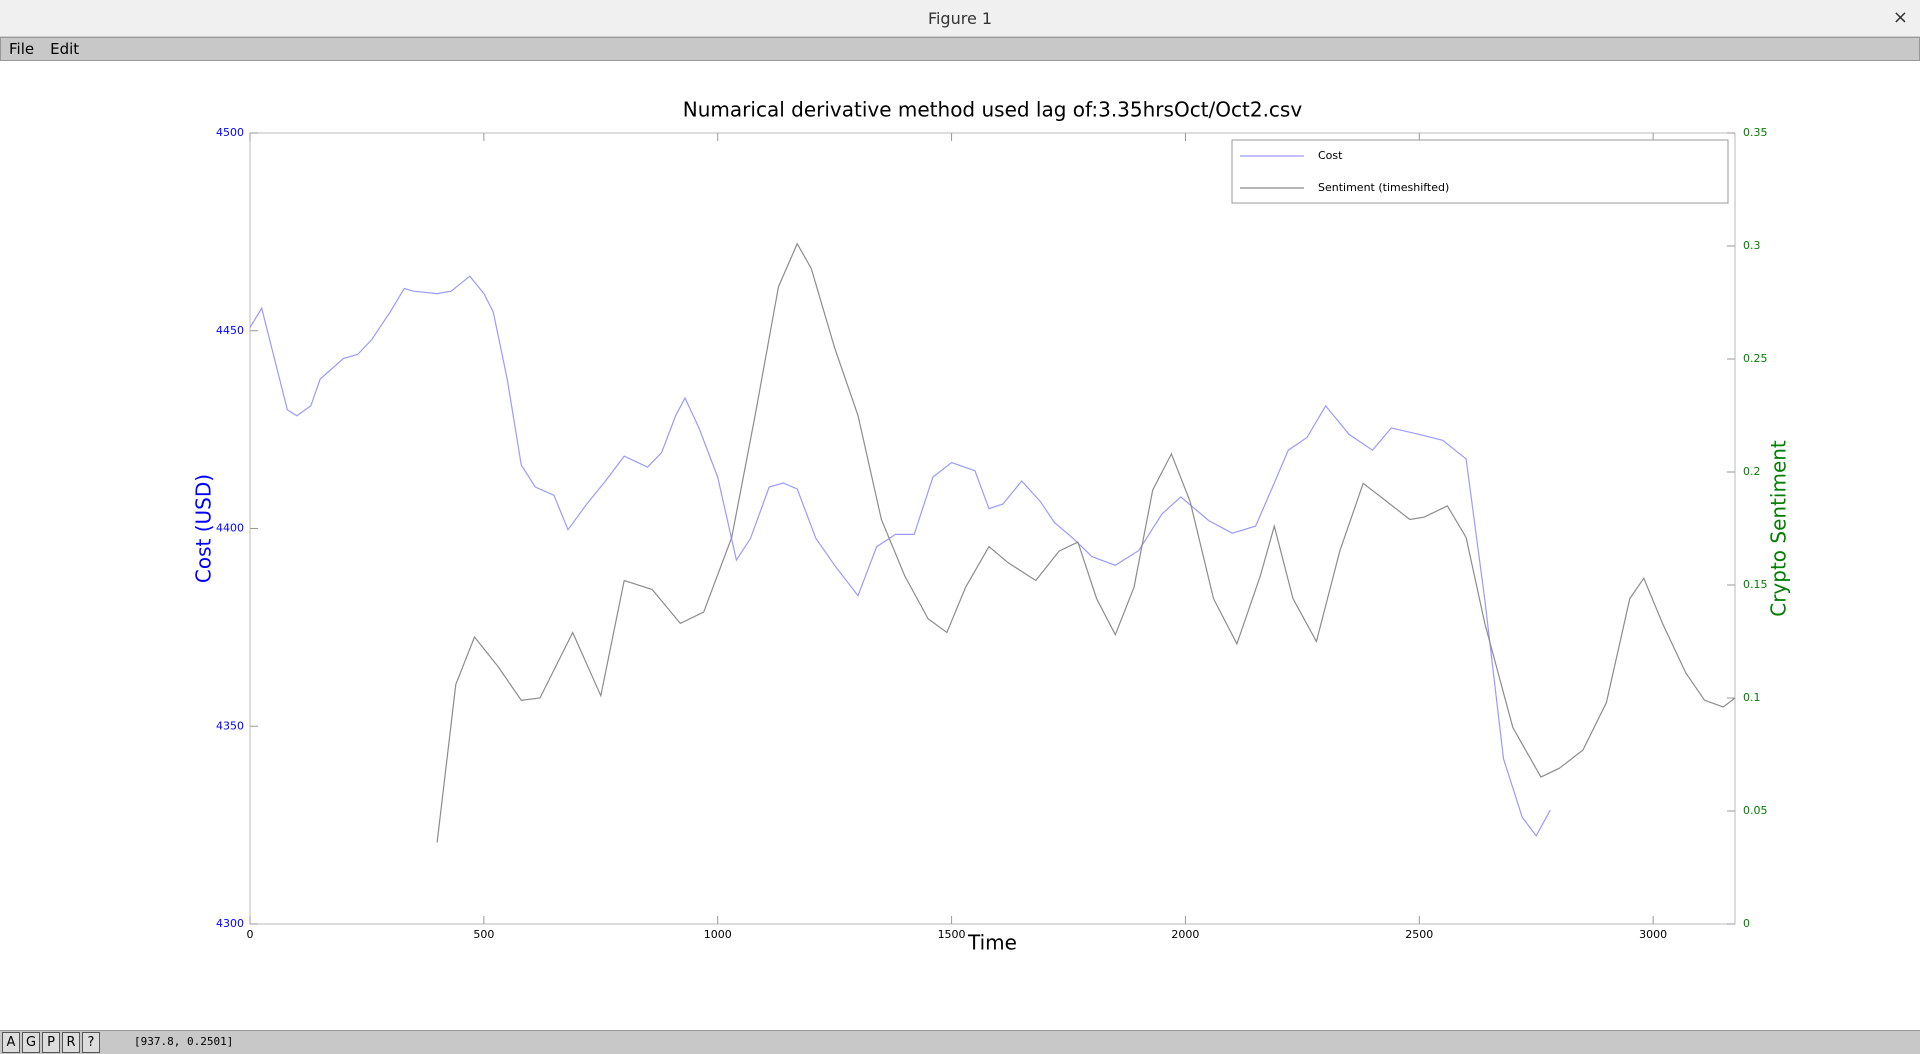 This screenshot has width=1920, height=1054. I want to click on y2-tick-label: 0, so click(1746, 923).